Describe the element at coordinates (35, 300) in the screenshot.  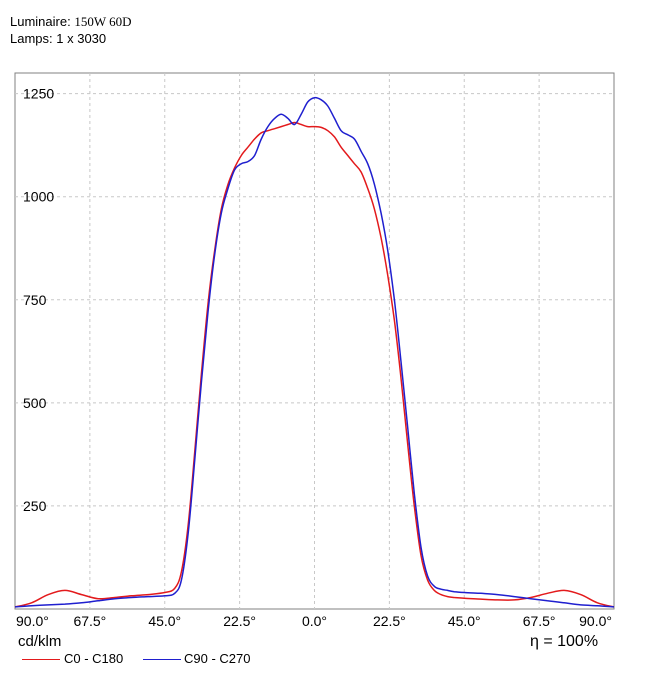
I see `y-tick-label: 750` at that location.